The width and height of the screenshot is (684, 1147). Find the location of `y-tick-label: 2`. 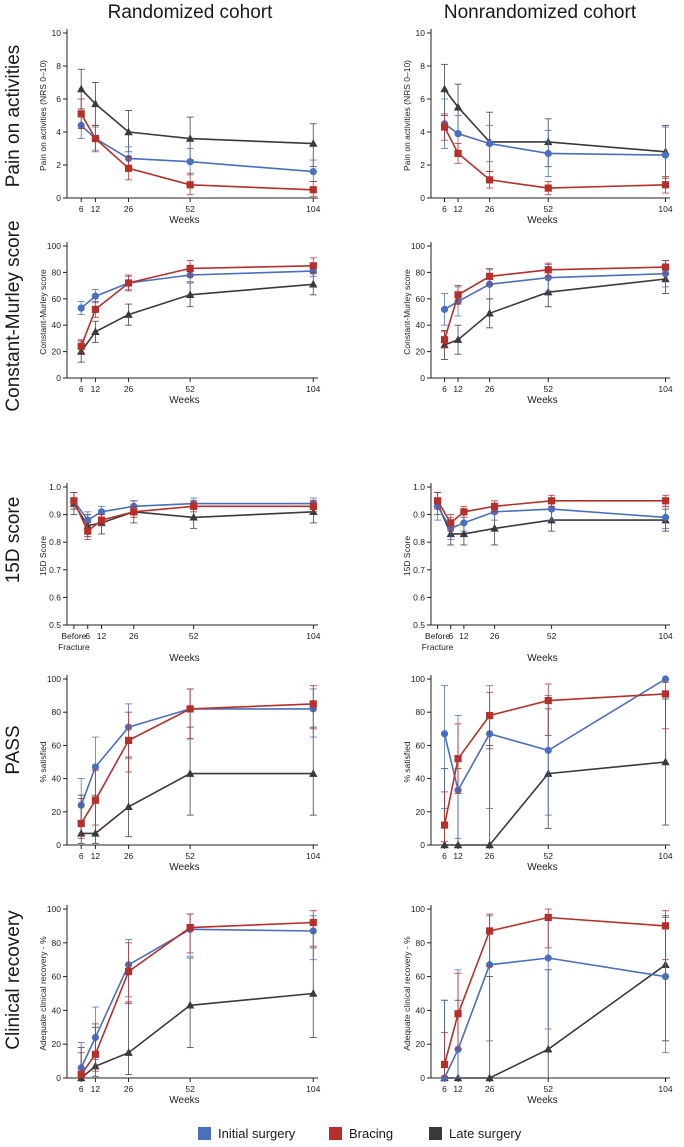

y-tick-label: 2 is located at coordinates (422, 165).